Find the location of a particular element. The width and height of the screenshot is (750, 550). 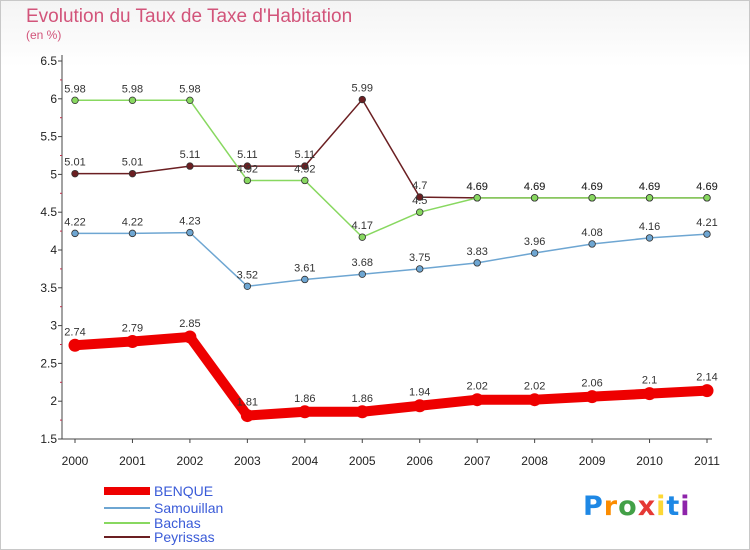

chart-unit-label: (en %) is located at coordinates (44, 35).